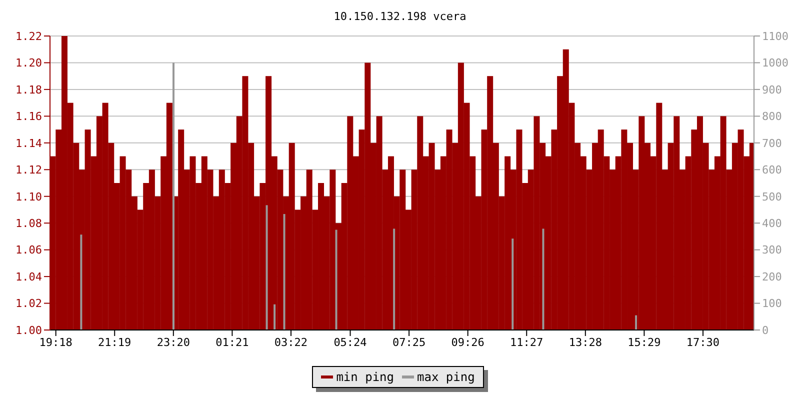 The image size is (800, 400). Describe the element at coordinates (409, 342) in the screenshot. I see `x-tick-label: 07:25` at that location.